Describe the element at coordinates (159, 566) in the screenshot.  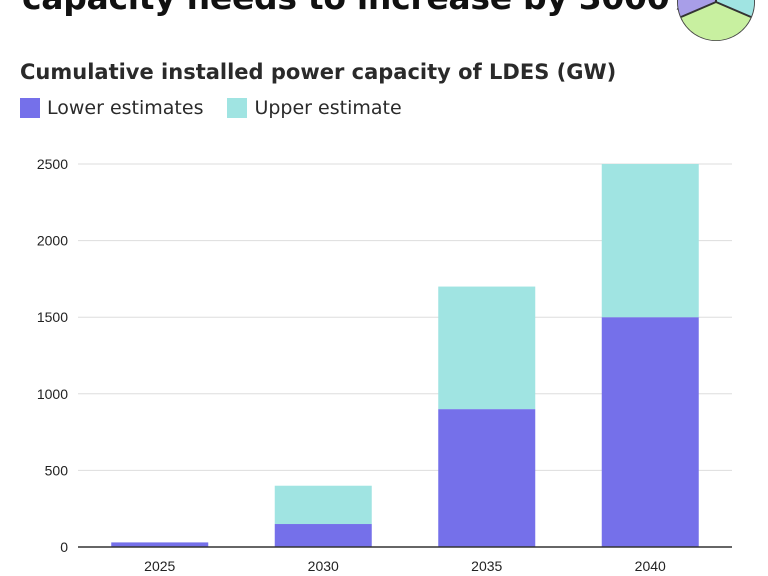
I see `x-tick-label-2025: 2025` at that location.